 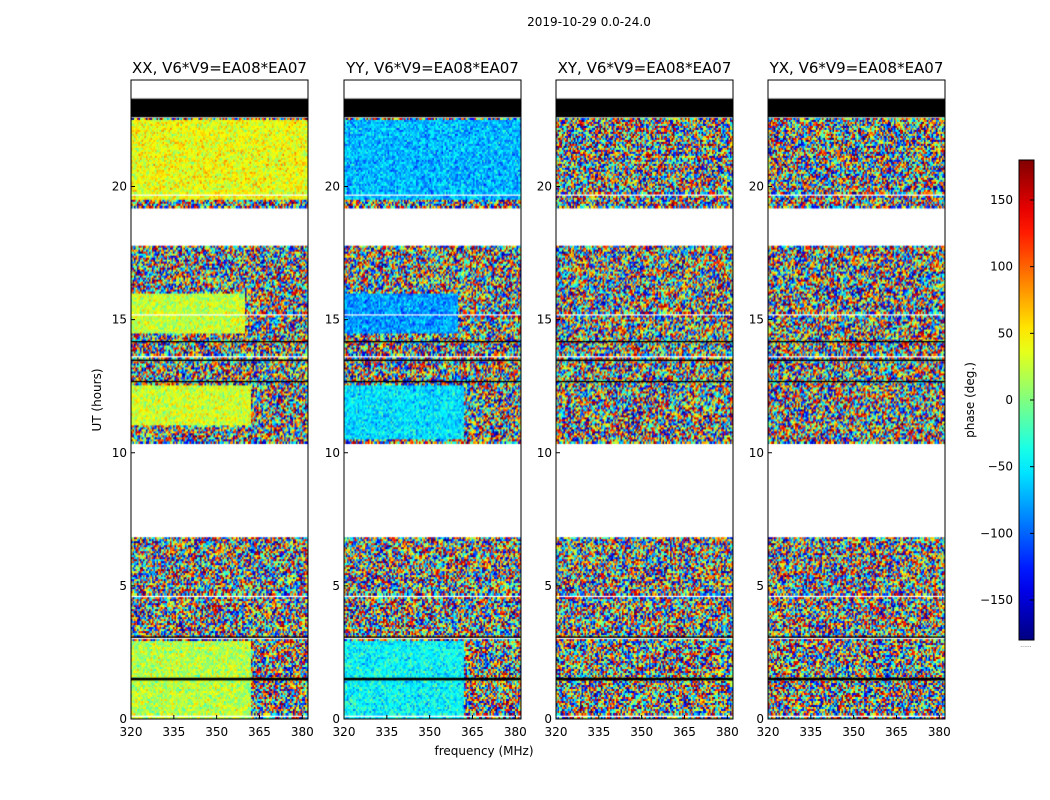 What do you see at coordinates (123, 586) in the screenshot?
I see `y-tick-label-0-1: 5` at bounding box center [123, 586].